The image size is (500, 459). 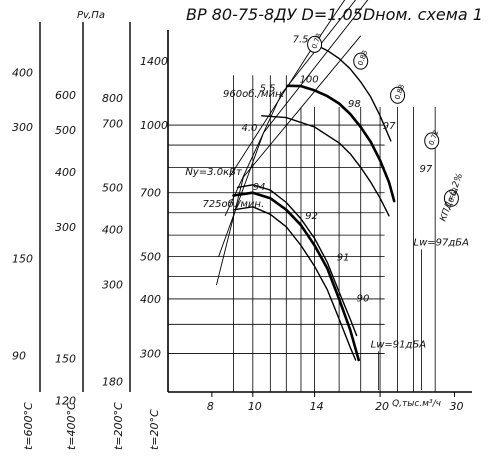 What do you see at coordinates (112, 381) in the screenshot?
I see `pressure-tick-label: 180` at bounding box center [112, 381].